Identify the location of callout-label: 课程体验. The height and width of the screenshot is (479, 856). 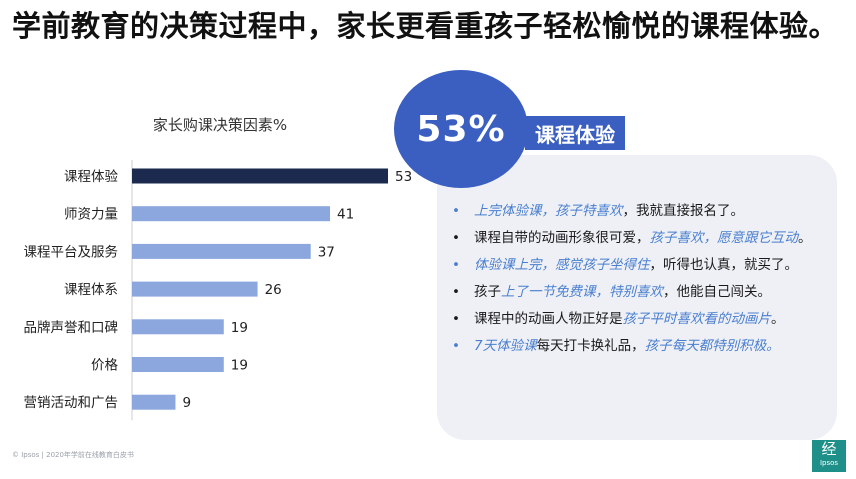
(575, 133).